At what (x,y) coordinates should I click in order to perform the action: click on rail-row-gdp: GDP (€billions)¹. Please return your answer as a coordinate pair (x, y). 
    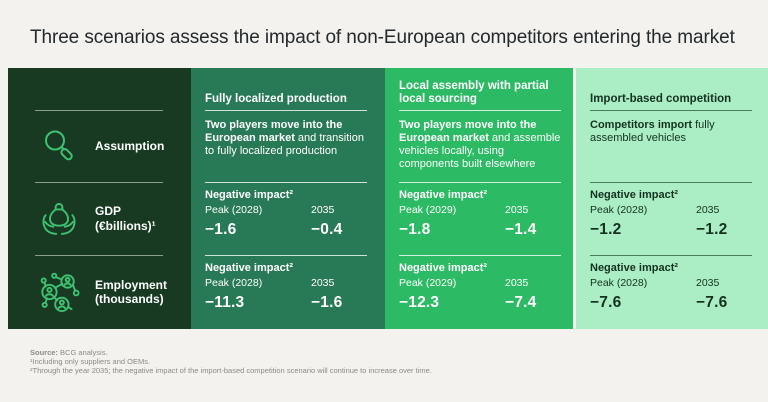
    Looking at the image, I should click on (112, 218).